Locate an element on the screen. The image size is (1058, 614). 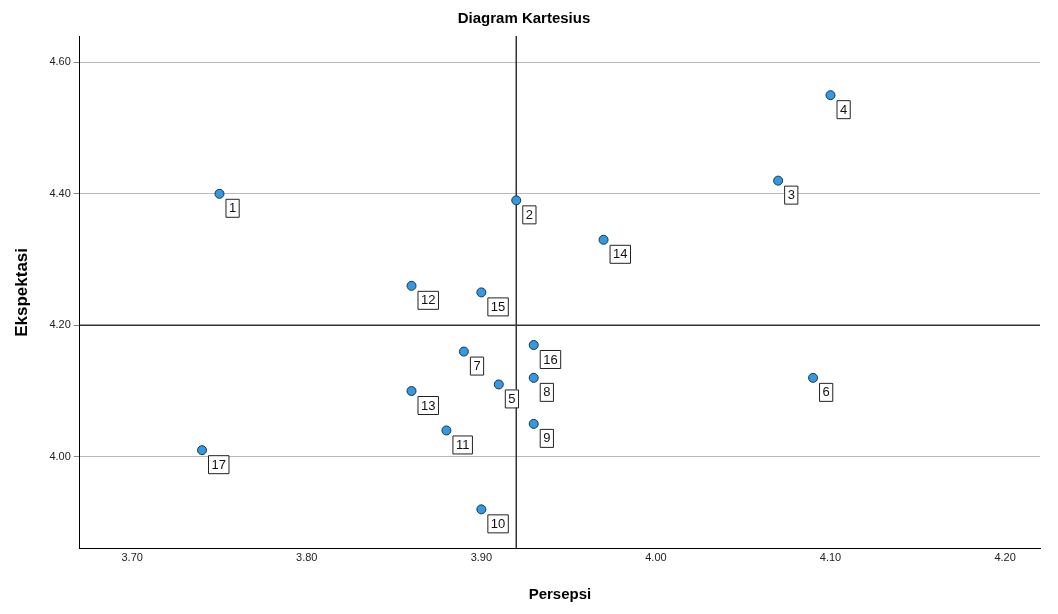
annotation: 4 is located at coordinates (844, 109).